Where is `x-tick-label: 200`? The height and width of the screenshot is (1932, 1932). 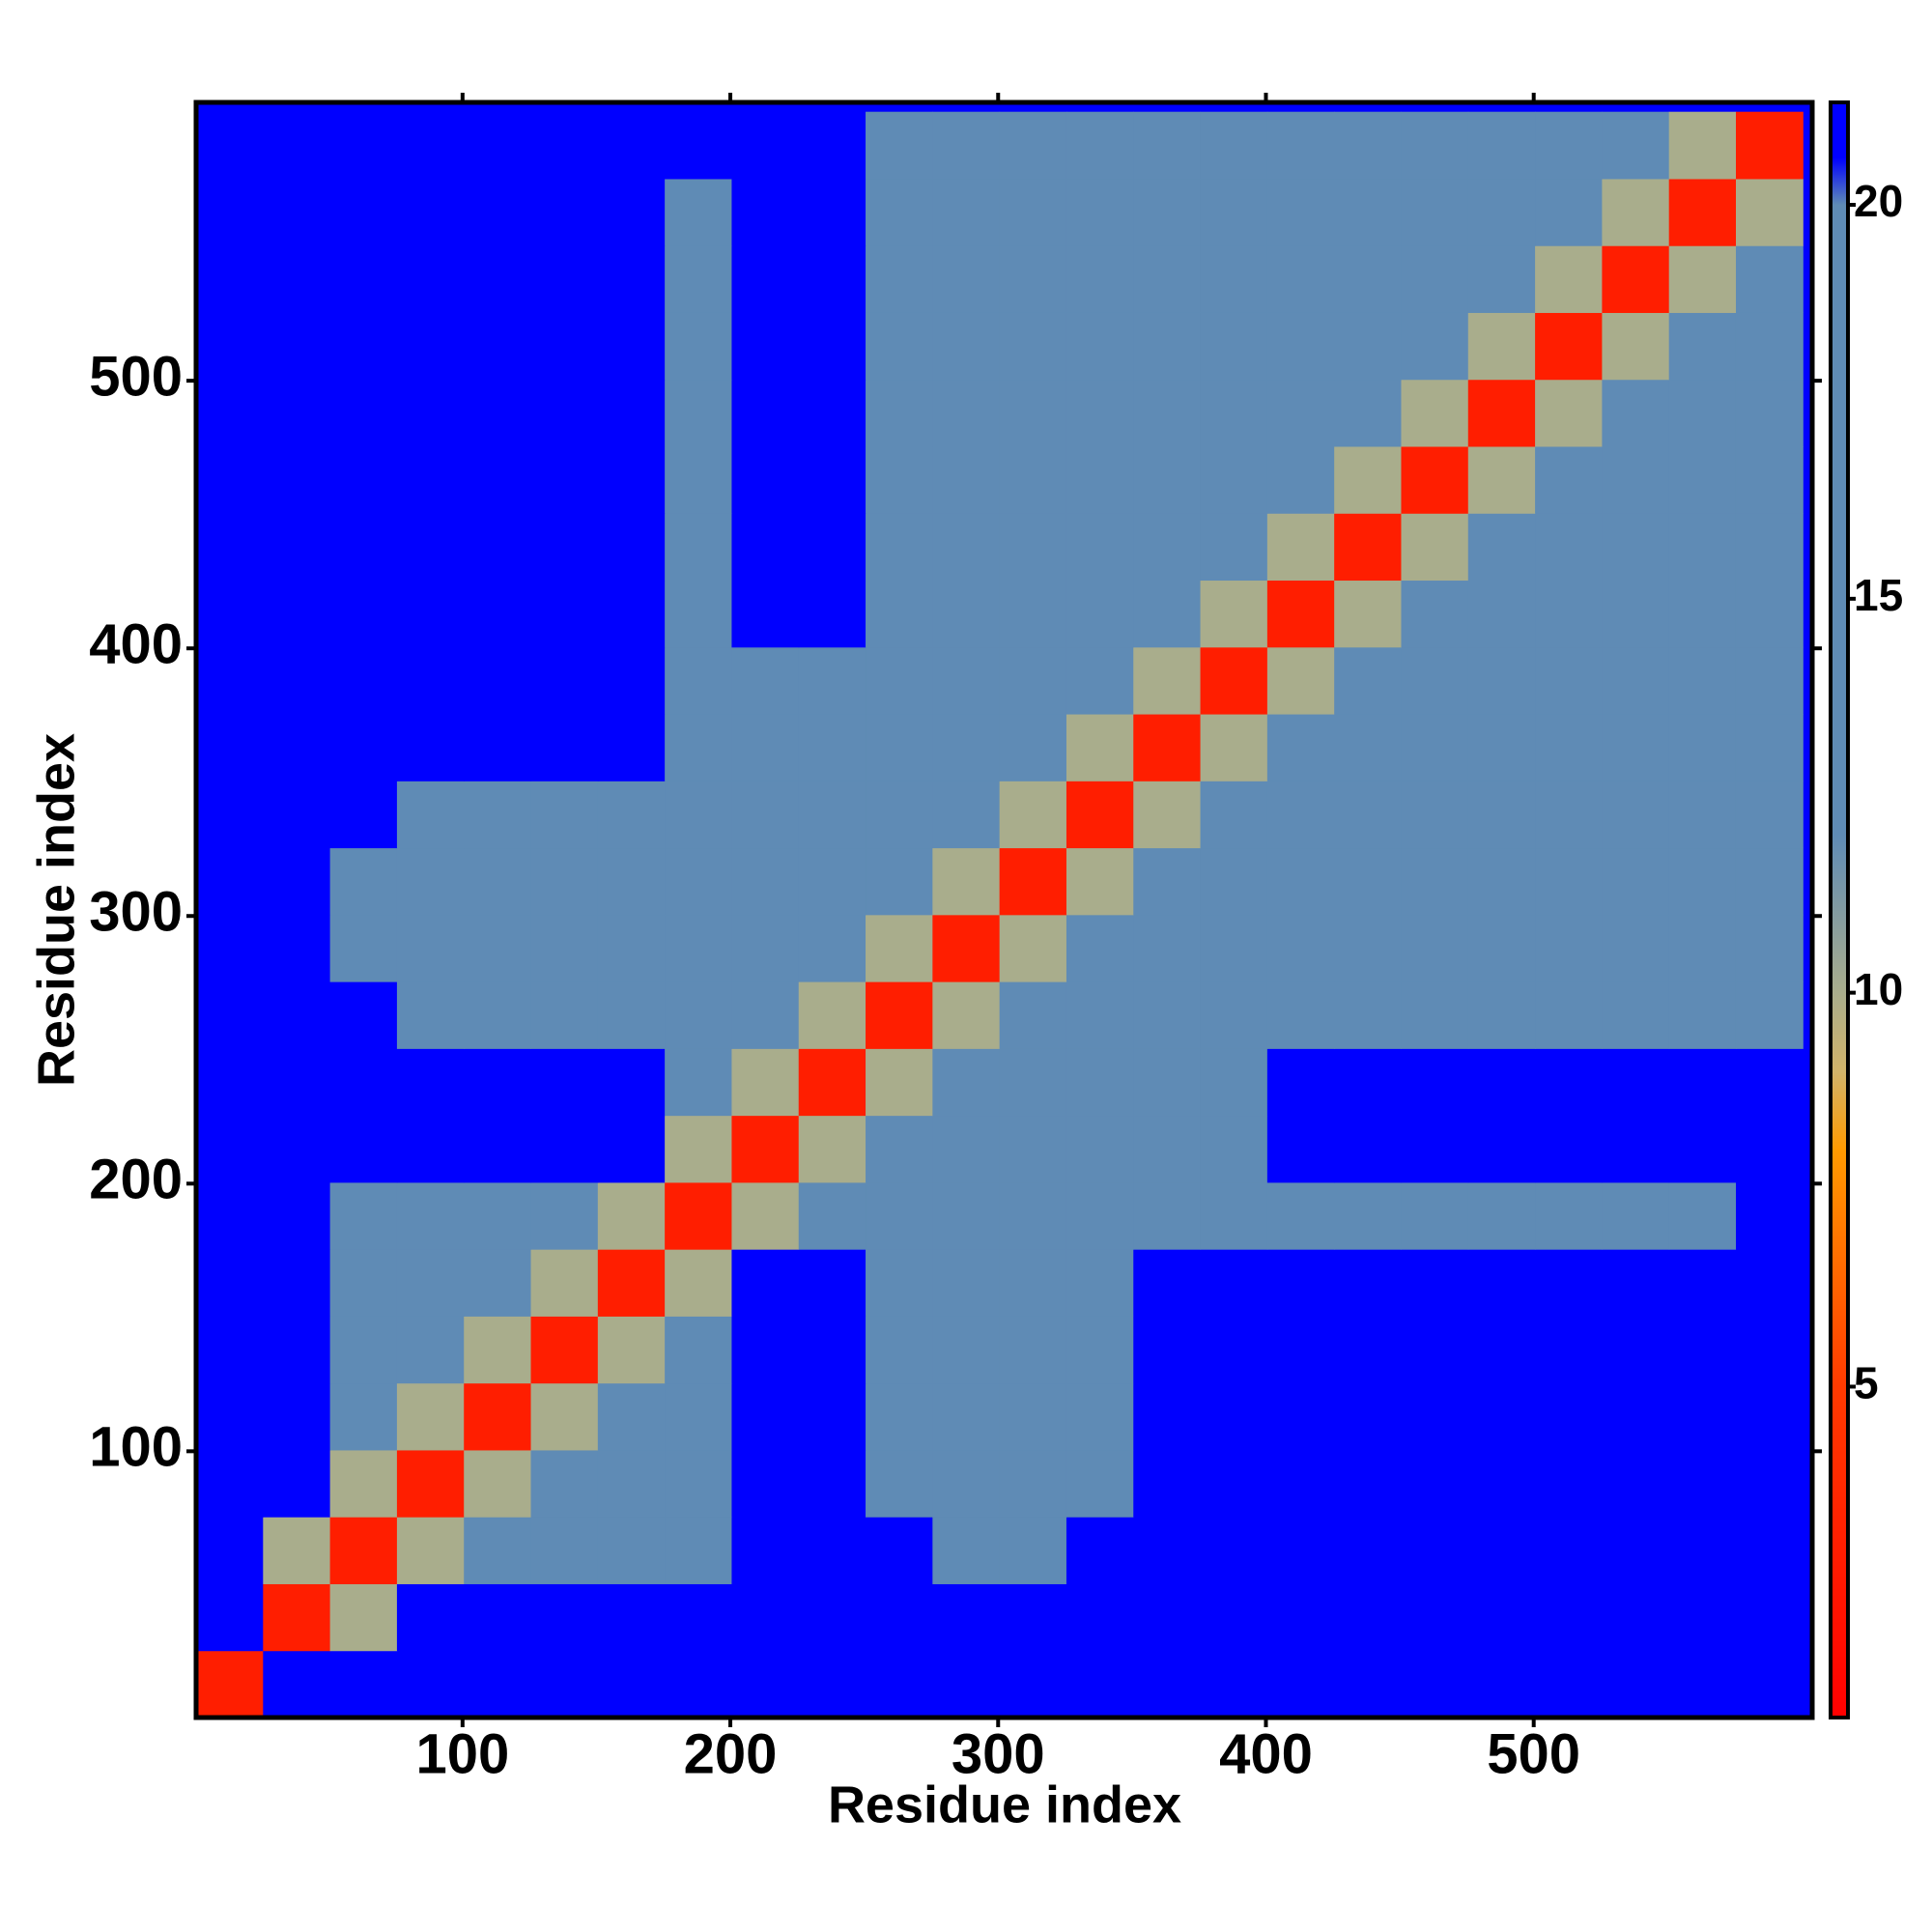
x-tick-label: 200 is located at coordinates (731, 1753).